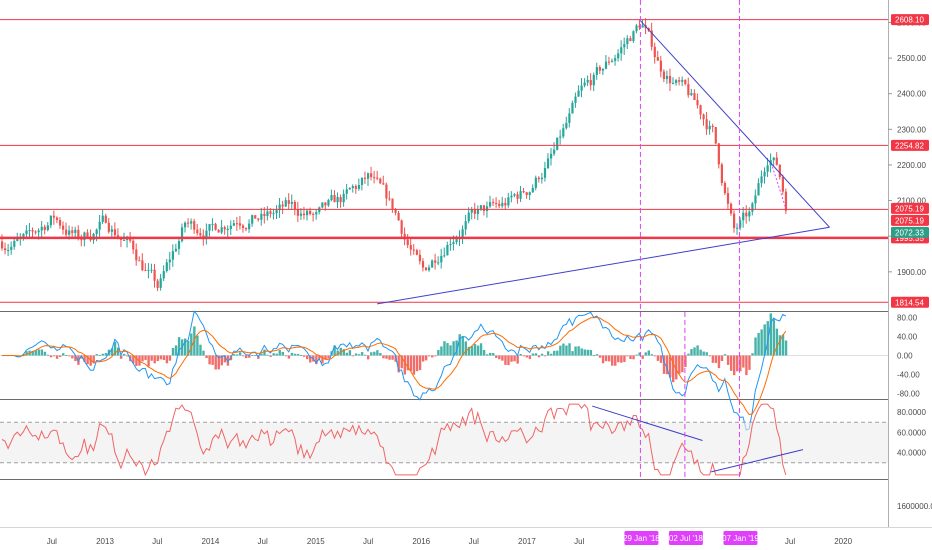 This screenshot has height=550, width=932. Describe the element at coordinates (735, 124) in the screenshot. I see `descending-trendline` at that location.